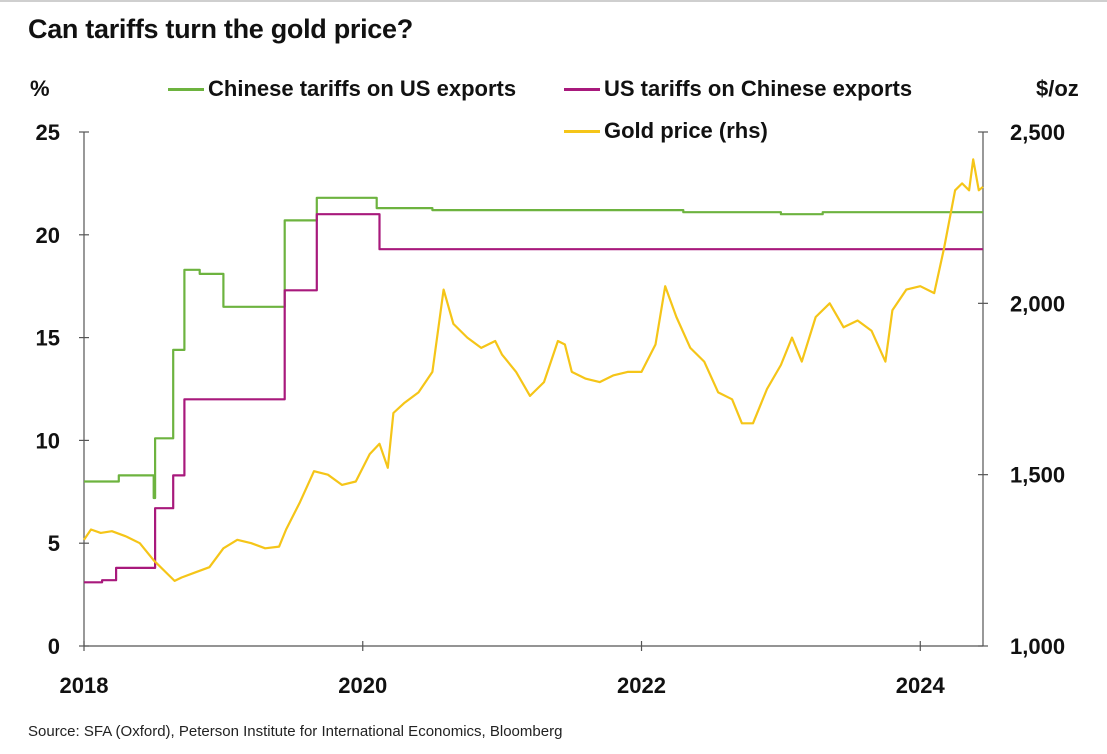  Describe the element at coordinates (921, 685) in the screenshot. I see `x-tick-label: 2024` at that location.